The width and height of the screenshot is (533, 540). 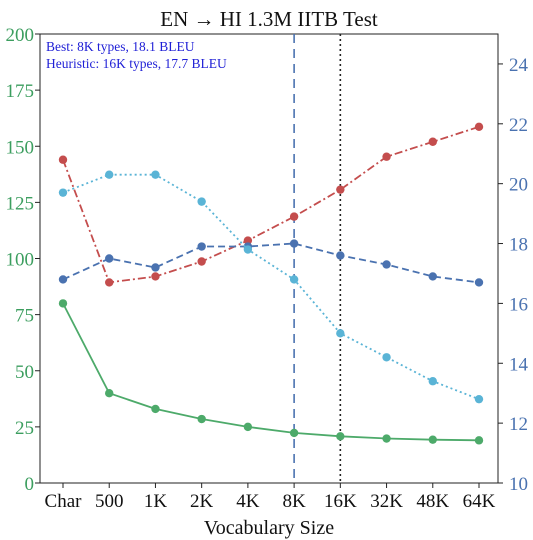 I want to click on x-tick-label: 48K, so click(x=432, y=501).